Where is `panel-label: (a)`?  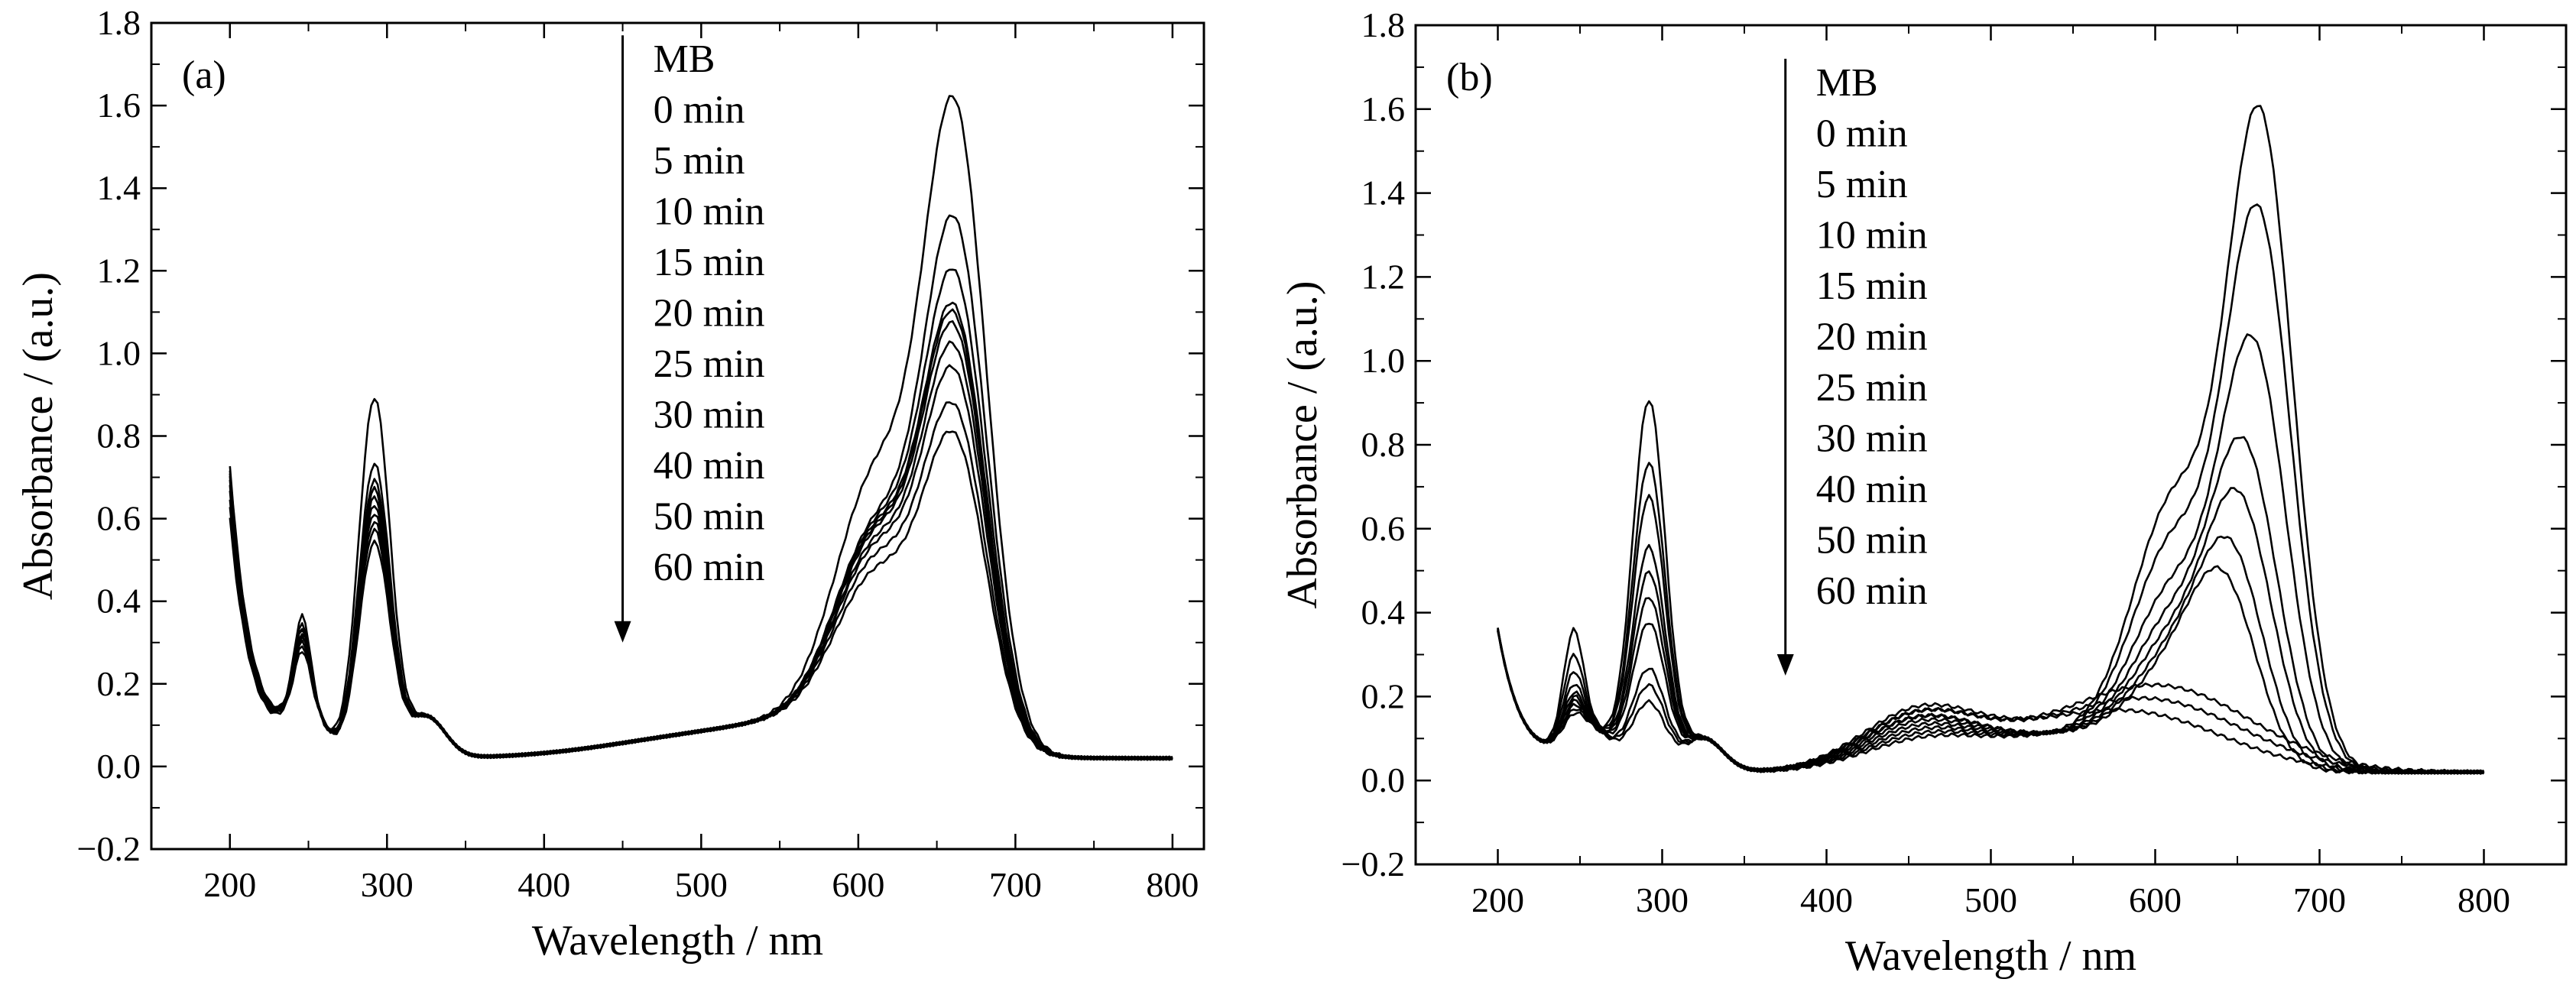
panel-label: (a) is located at coordinates (204, 75).